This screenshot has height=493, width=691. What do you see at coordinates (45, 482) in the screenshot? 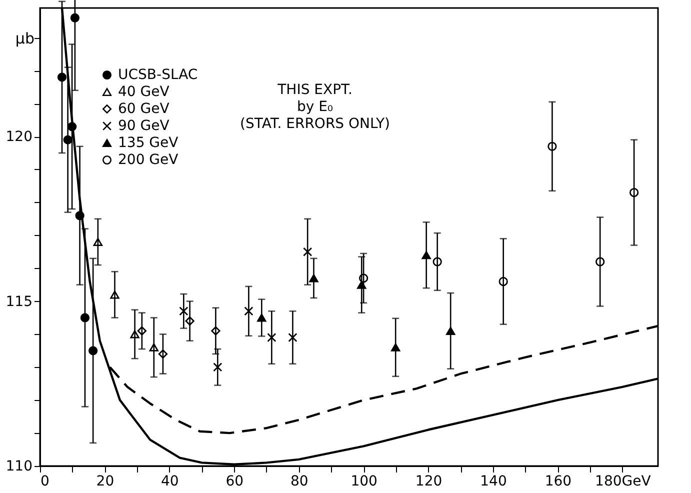
I see `x-tick-label: 0` at bounding box center [45, 482].